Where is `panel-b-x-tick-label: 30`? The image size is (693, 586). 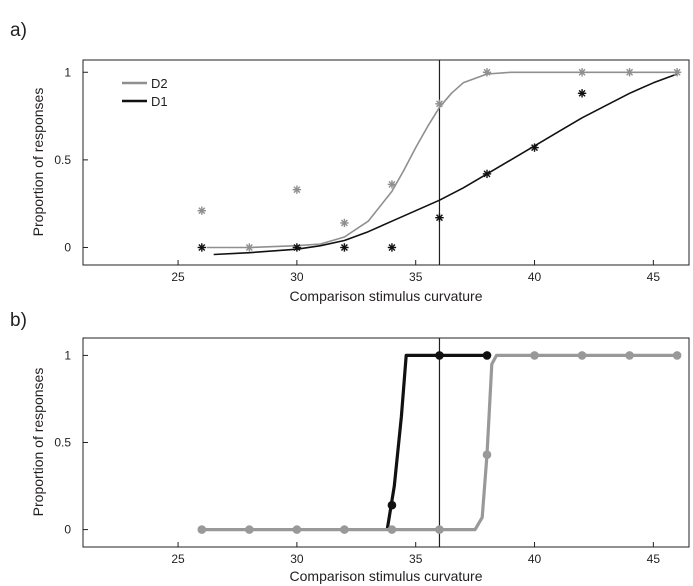 panel-b-x-tick-label: 30 is located at coordinates (297, 559).